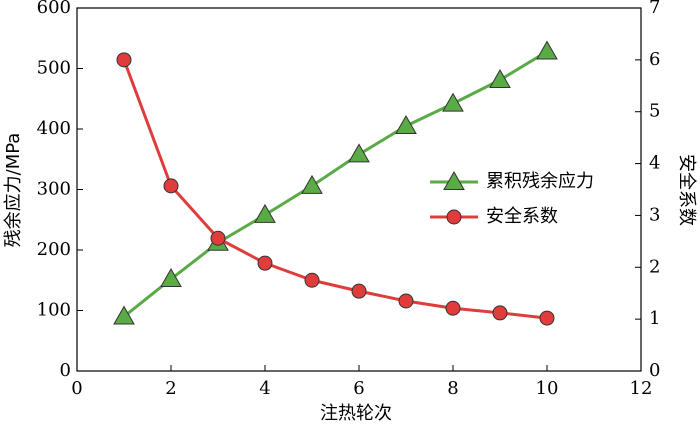 The image size is (700, 429). What do you see at coordinates (54, 310) in the screenshot?
I see `y-tick-label: 100` at bounding box center [54, 310].